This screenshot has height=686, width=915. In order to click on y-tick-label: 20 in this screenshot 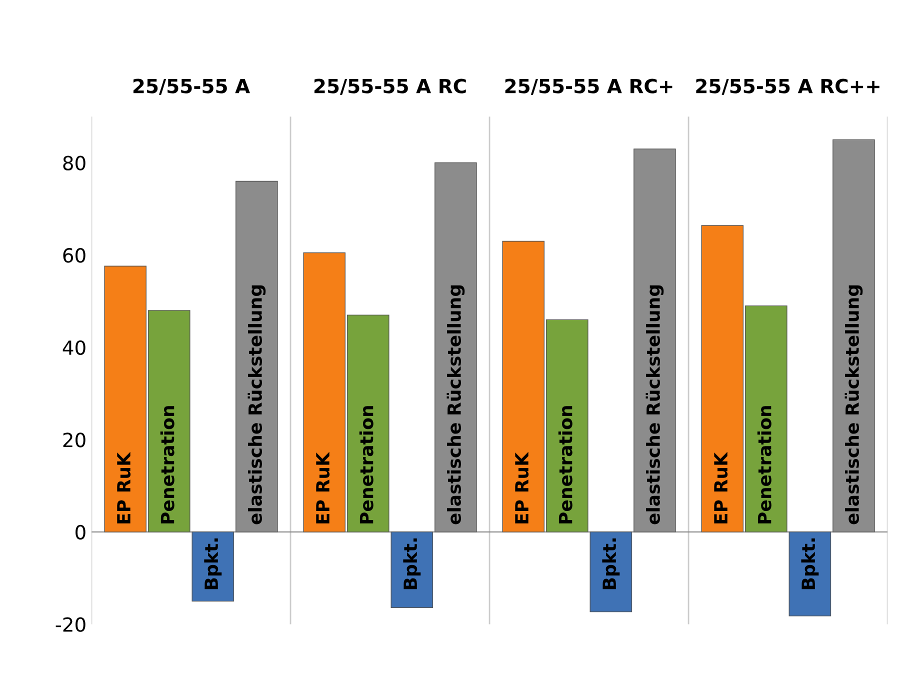, I will do `click(74, 440)`.